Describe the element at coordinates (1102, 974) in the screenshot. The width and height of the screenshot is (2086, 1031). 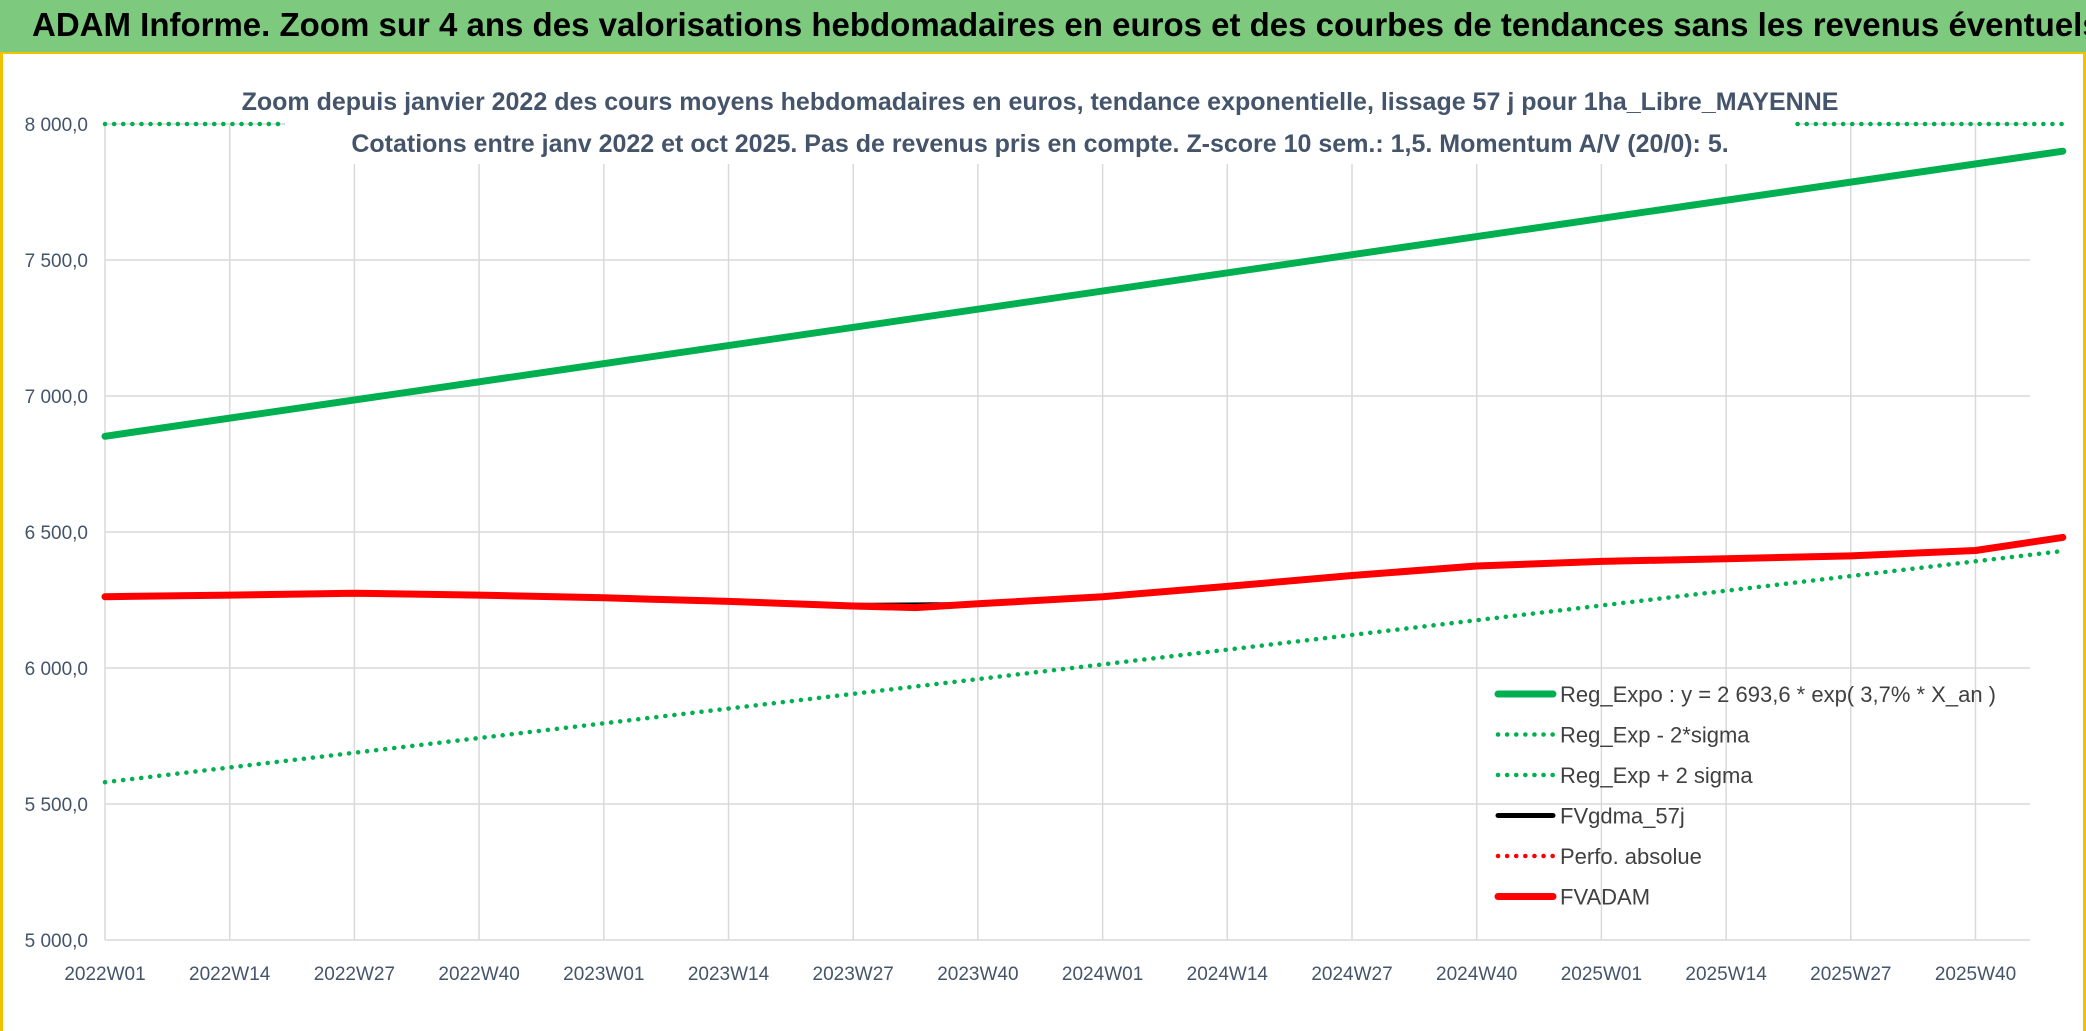
I see `x-tick-label: 2024W01` at that location.